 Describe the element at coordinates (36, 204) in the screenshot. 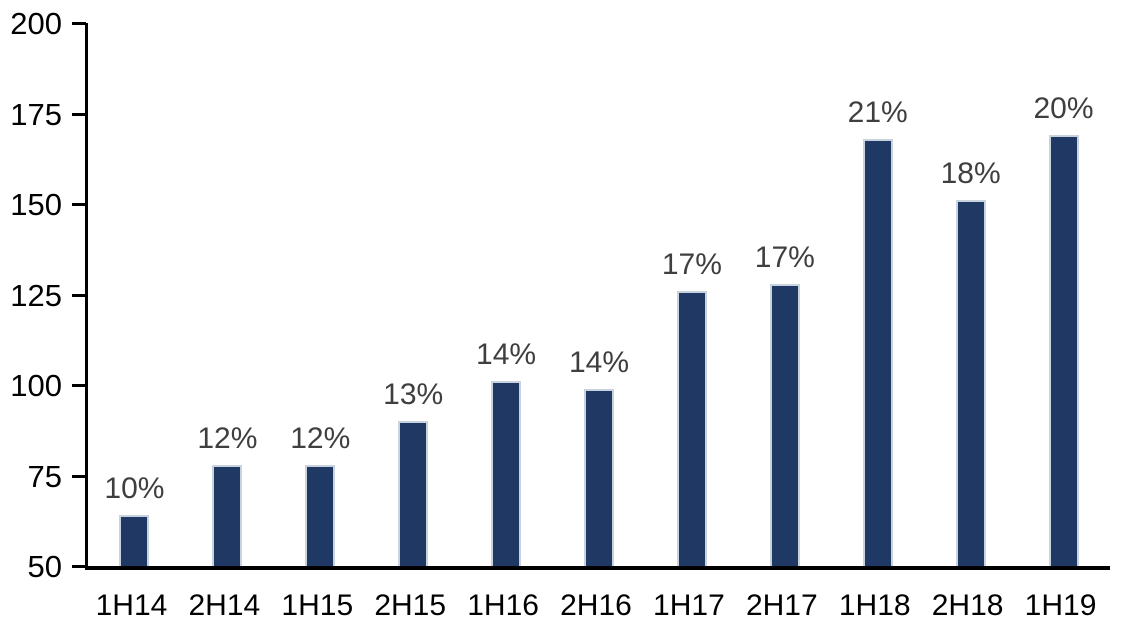

I see `y-axis-tick-label: 150` at that location.